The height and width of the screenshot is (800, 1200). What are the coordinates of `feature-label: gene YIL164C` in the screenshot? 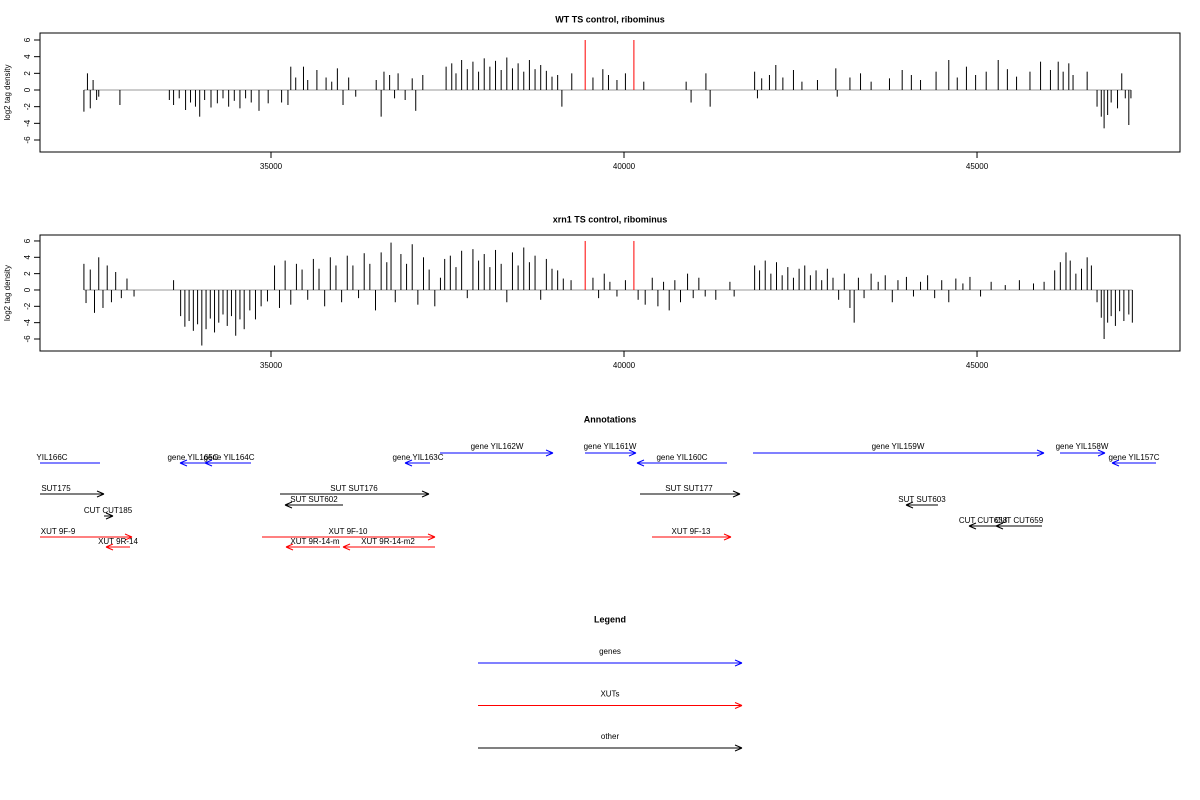 It's located at (228, 457).